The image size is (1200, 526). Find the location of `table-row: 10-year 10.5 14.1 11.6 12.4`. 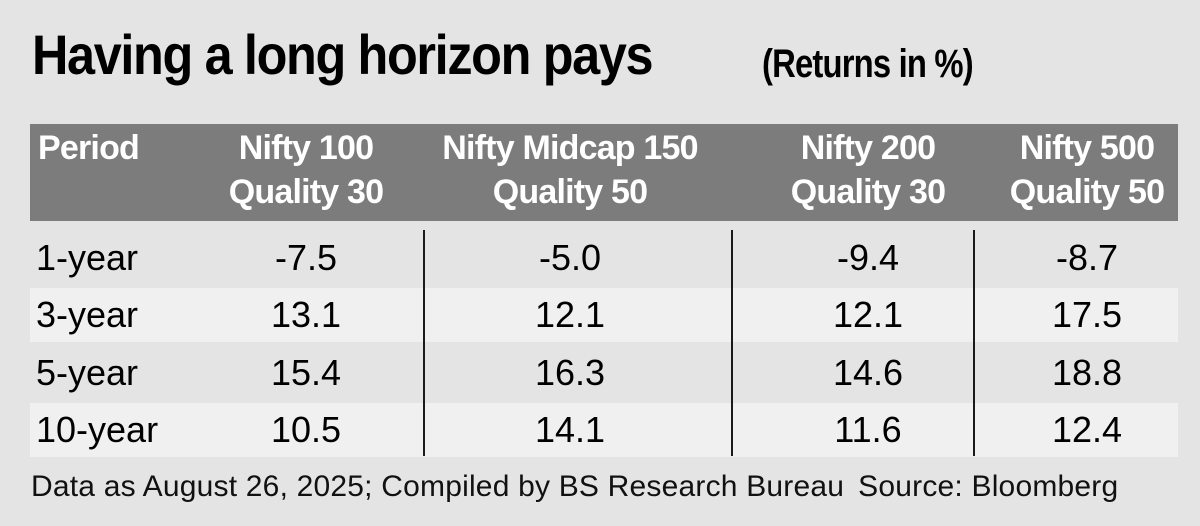

table-row: 10-year 10.5 14.1 11.6 12.4 is located at coordinates (604, 430).